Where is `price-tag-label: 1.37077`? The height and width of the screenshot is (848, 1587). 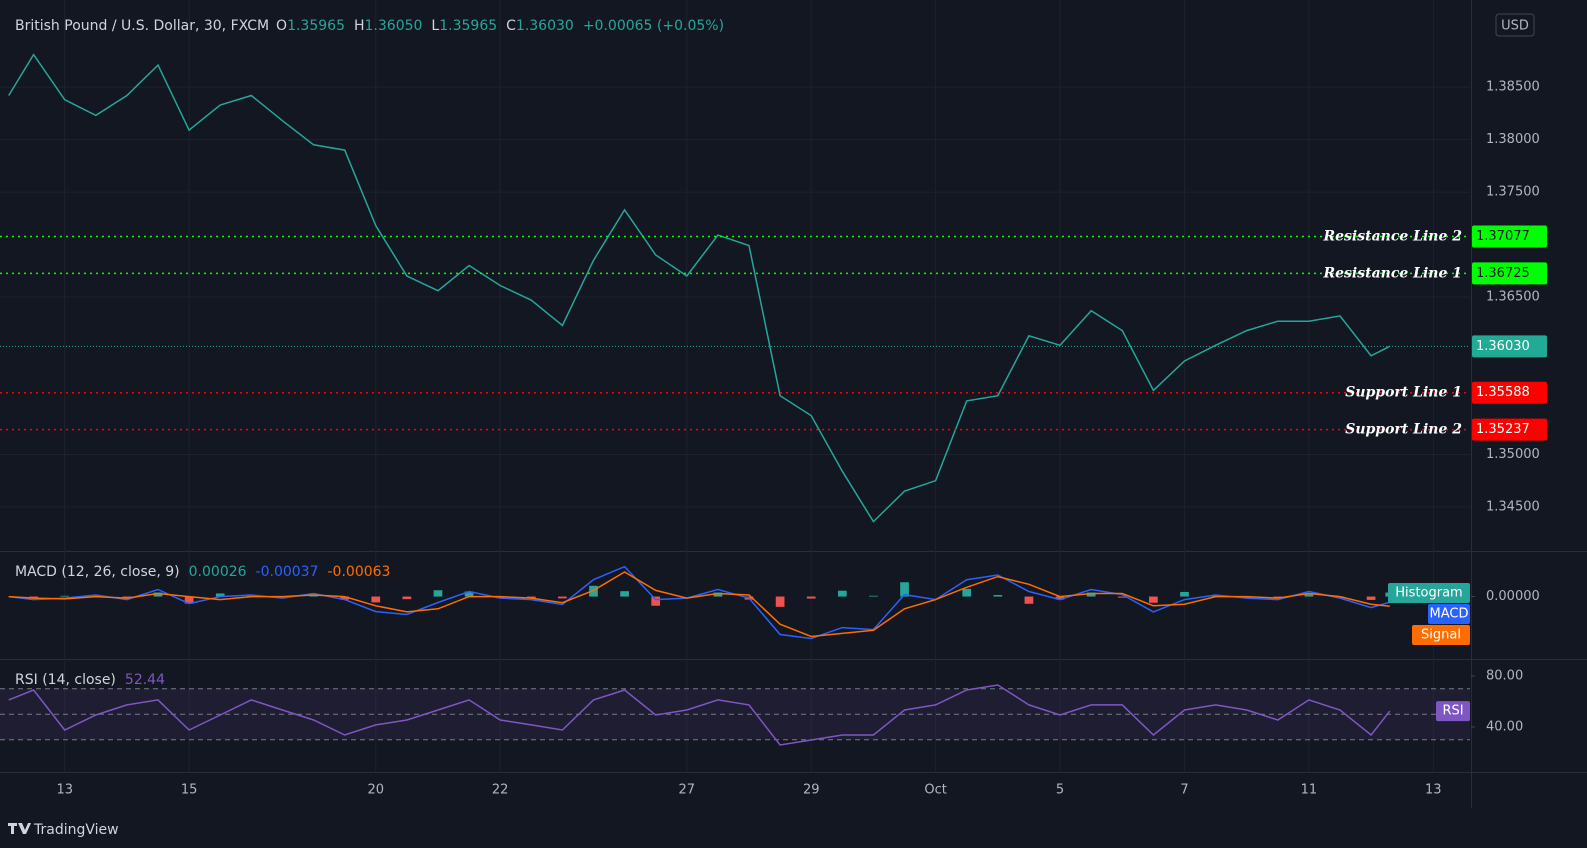
price-tag-label: 1.37077 is located at coordinates (1503, 236).